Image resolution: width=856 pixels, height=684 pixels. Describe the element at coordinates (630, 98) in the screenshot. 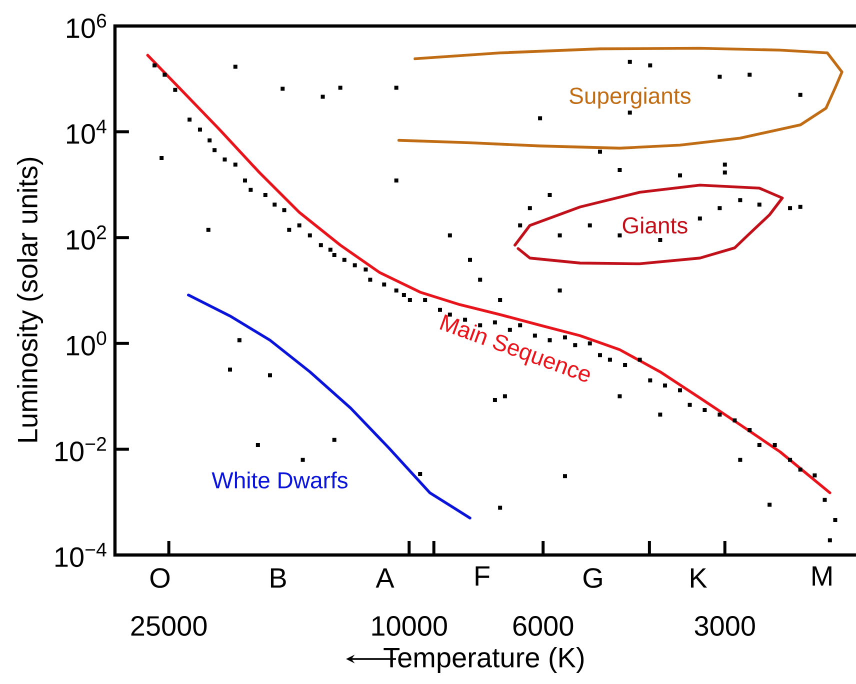

I see `series-label: Supergiants` at that location.